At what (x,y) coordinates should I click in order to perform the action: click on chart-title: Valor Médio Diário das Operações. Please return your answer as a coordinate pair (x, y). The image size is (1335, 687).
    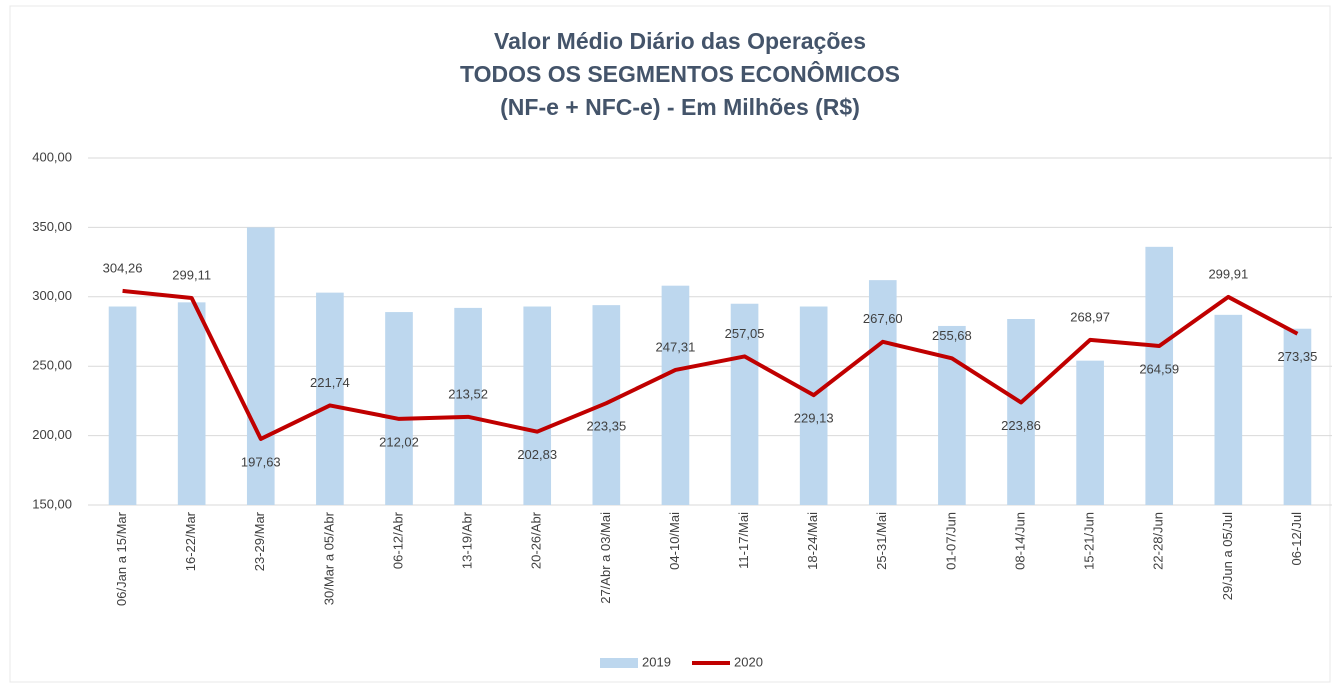
    Looking at the image, I should click on (680, 41).